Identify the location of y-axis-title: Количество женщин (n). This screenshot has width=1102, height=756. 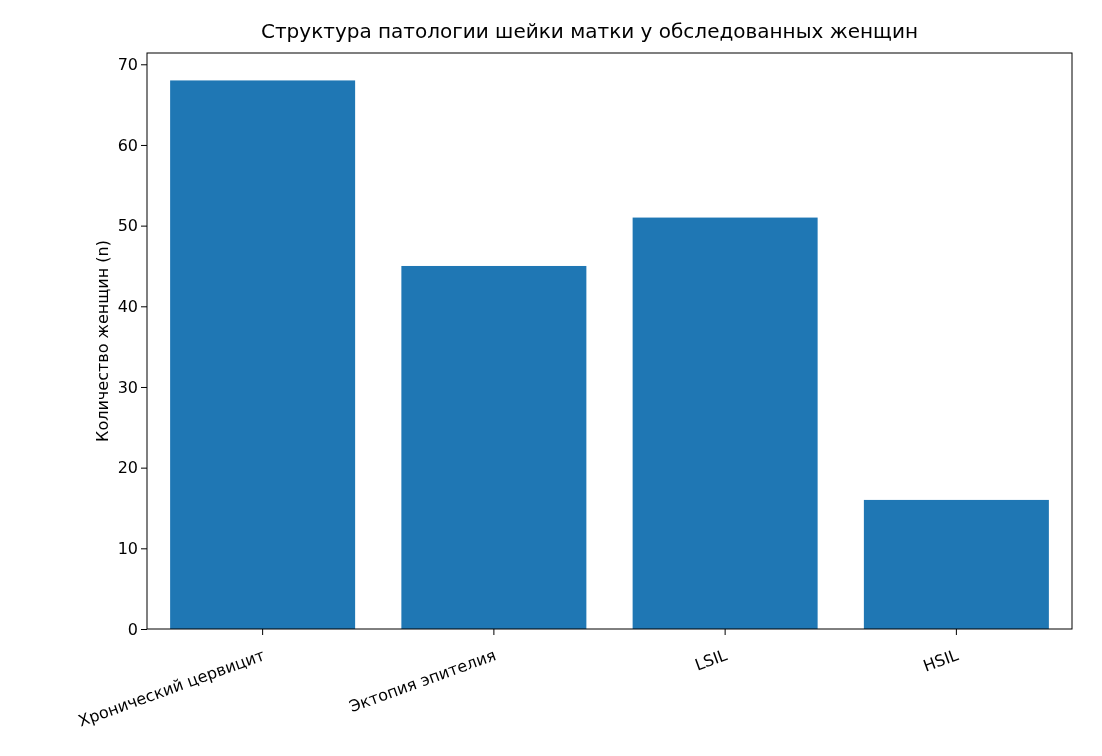
(102, 341).